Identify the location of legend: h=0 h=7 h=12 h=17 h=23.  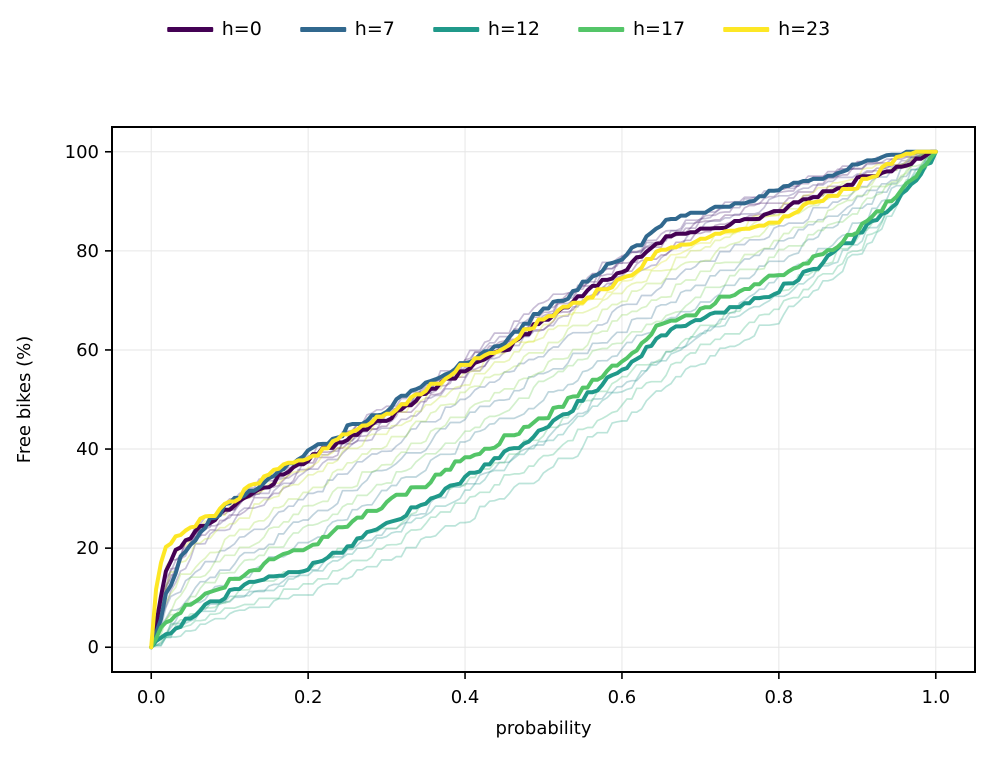
(498, 29).